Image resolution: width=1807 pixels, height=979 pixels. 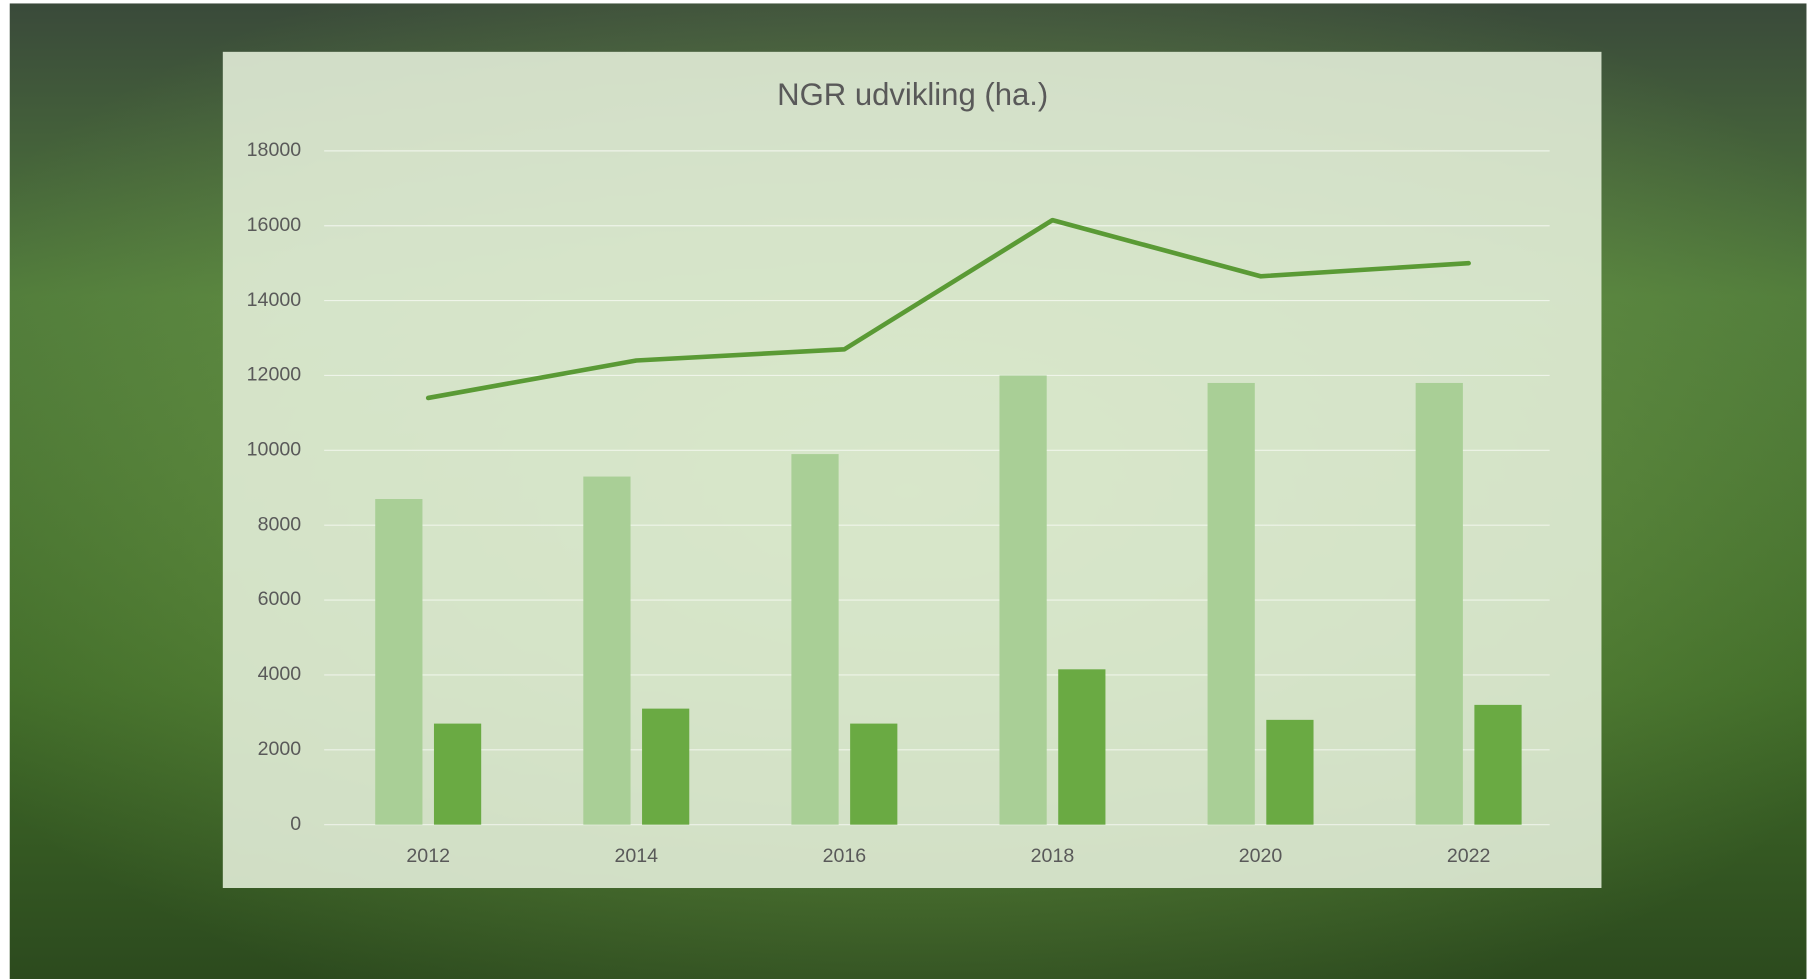 What do you see at coordinates (295, 824) in the screenshot?
I see `y-tick-label: 0` at bounding box center [295, 824].